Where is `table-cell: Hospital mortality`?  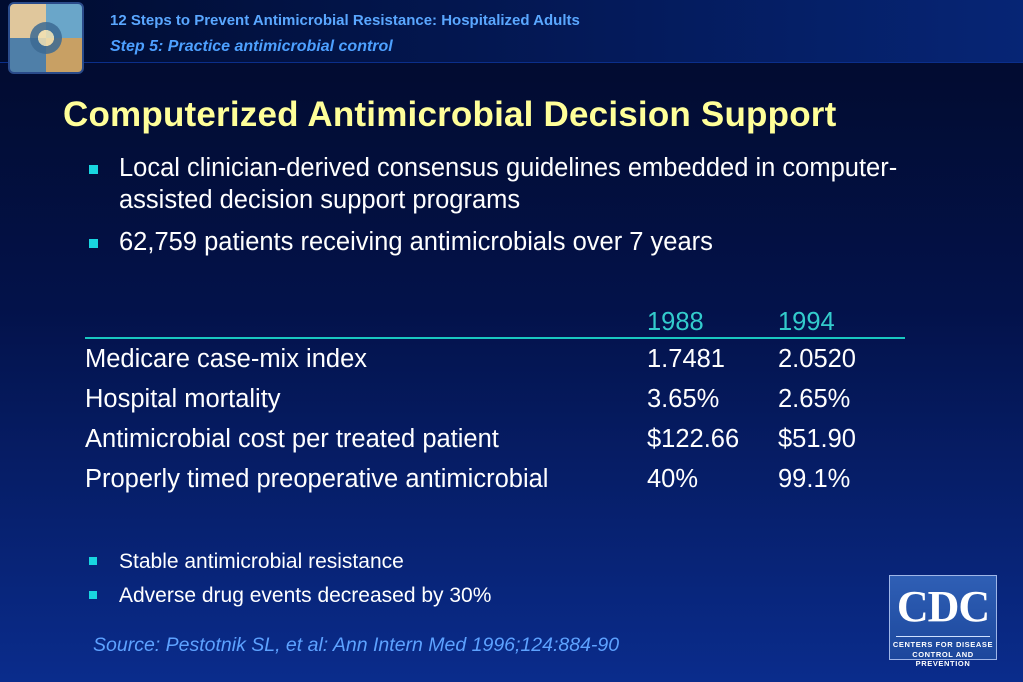
table-cell: Hospital mortality is located at coordinates (183, 398).